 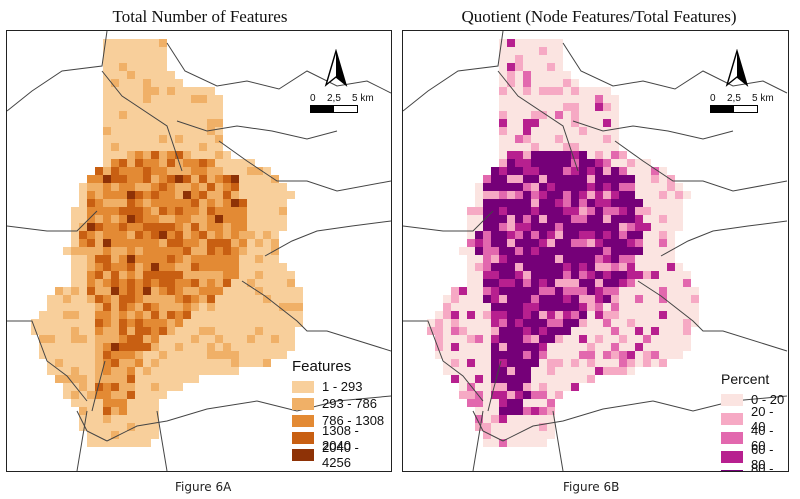 I want to click on district-border, so click(x=47, y=361).